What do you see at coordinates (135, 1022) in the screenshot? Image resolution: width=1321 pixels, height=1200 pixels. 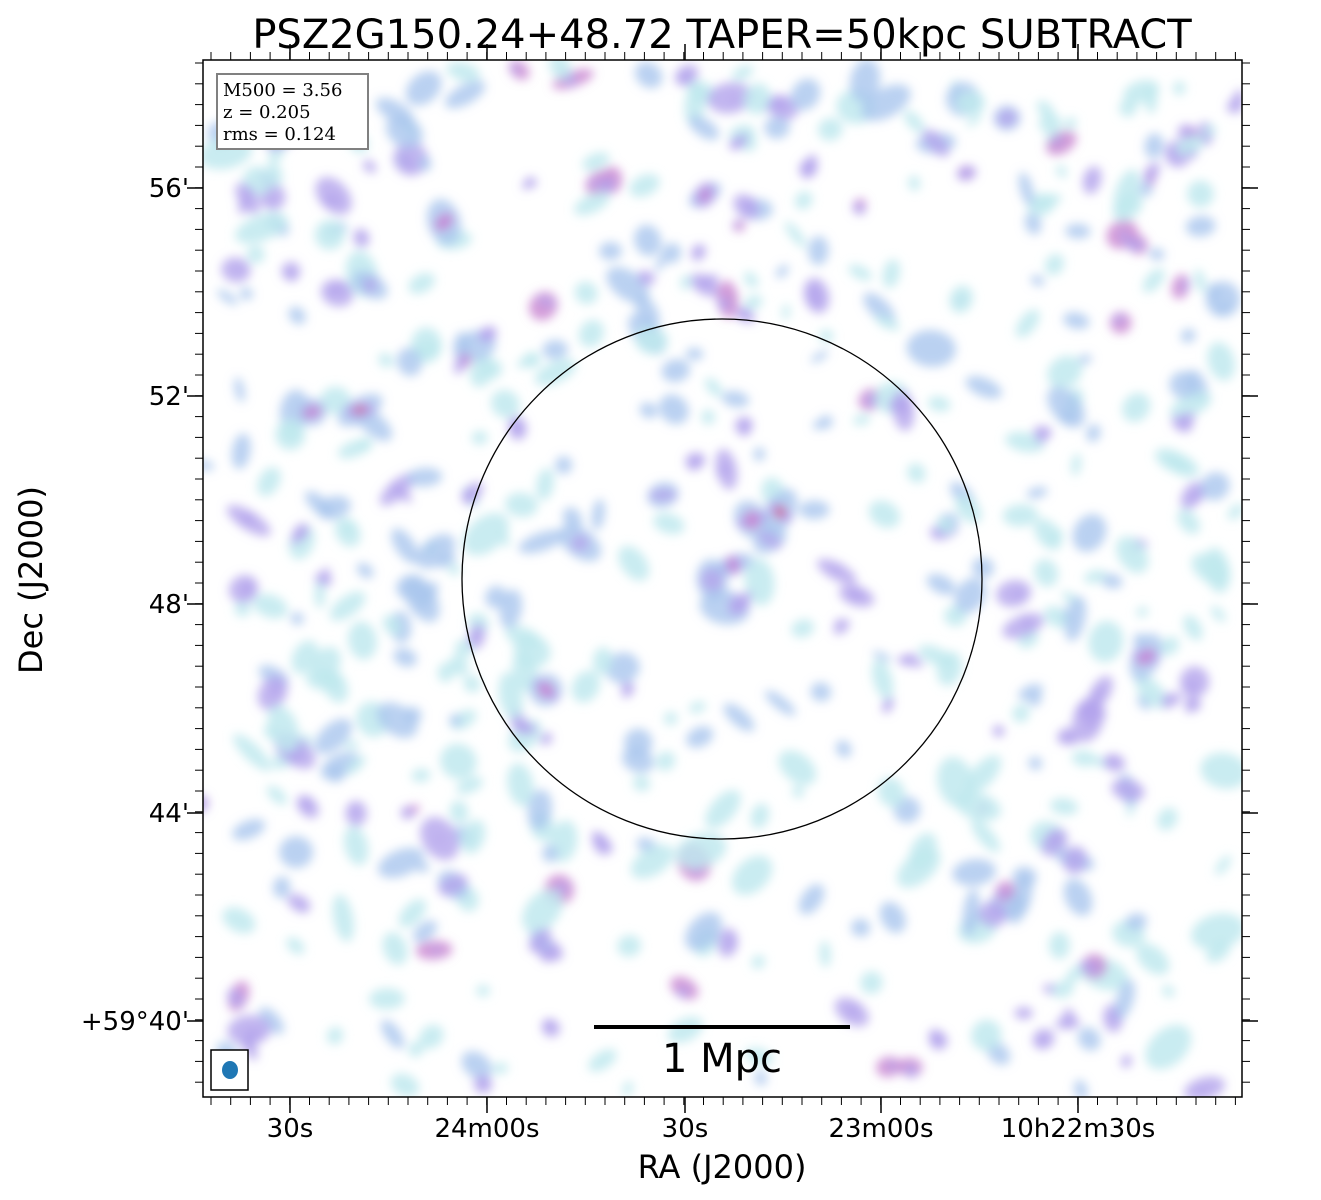 I see `y-tick-label: +59°40'` at bounding box center [135, 1022].